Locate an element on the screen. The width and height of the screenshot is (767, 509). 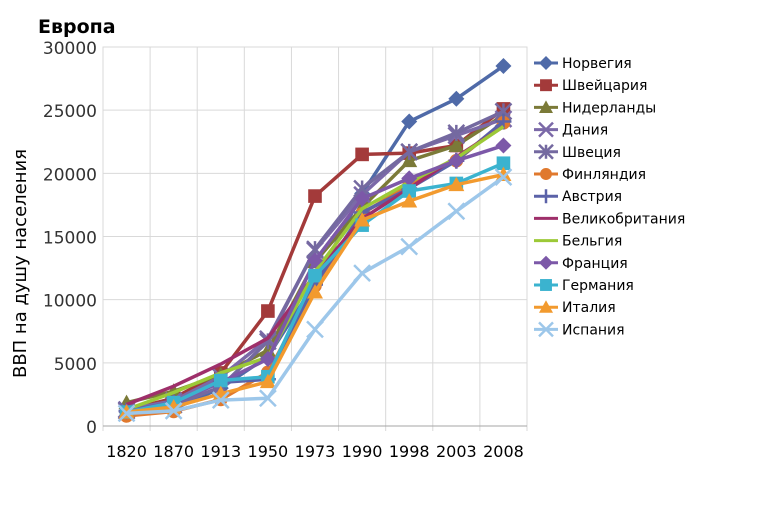
y-tick-label: 5000 is located at coordinates (75, 365).